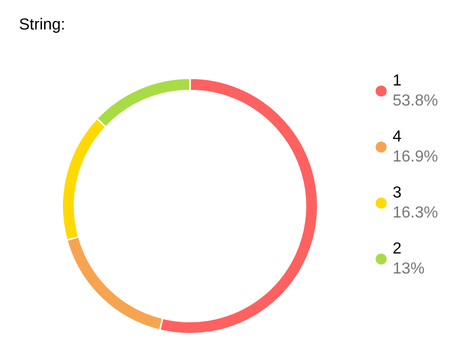 The height and width of the screenshot is (350, 473). I want to click on data-label: 16.3%, so click(415, 213).